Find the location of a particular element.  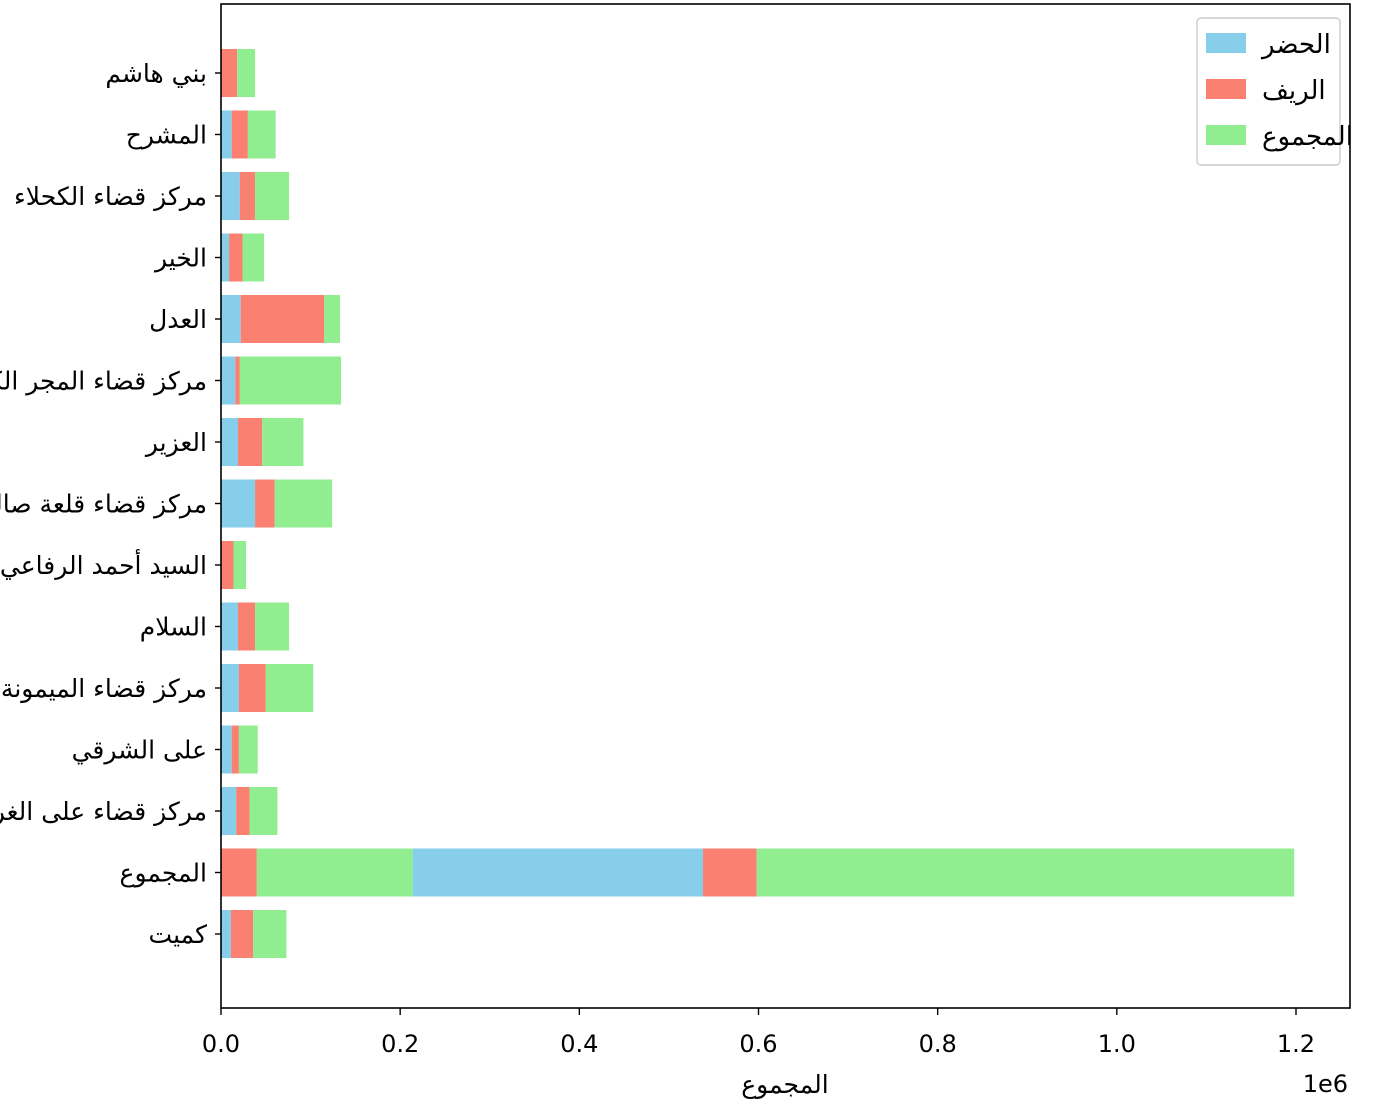

category-label: مركز قضاء الميمونة is located at coordinates (104, 688).